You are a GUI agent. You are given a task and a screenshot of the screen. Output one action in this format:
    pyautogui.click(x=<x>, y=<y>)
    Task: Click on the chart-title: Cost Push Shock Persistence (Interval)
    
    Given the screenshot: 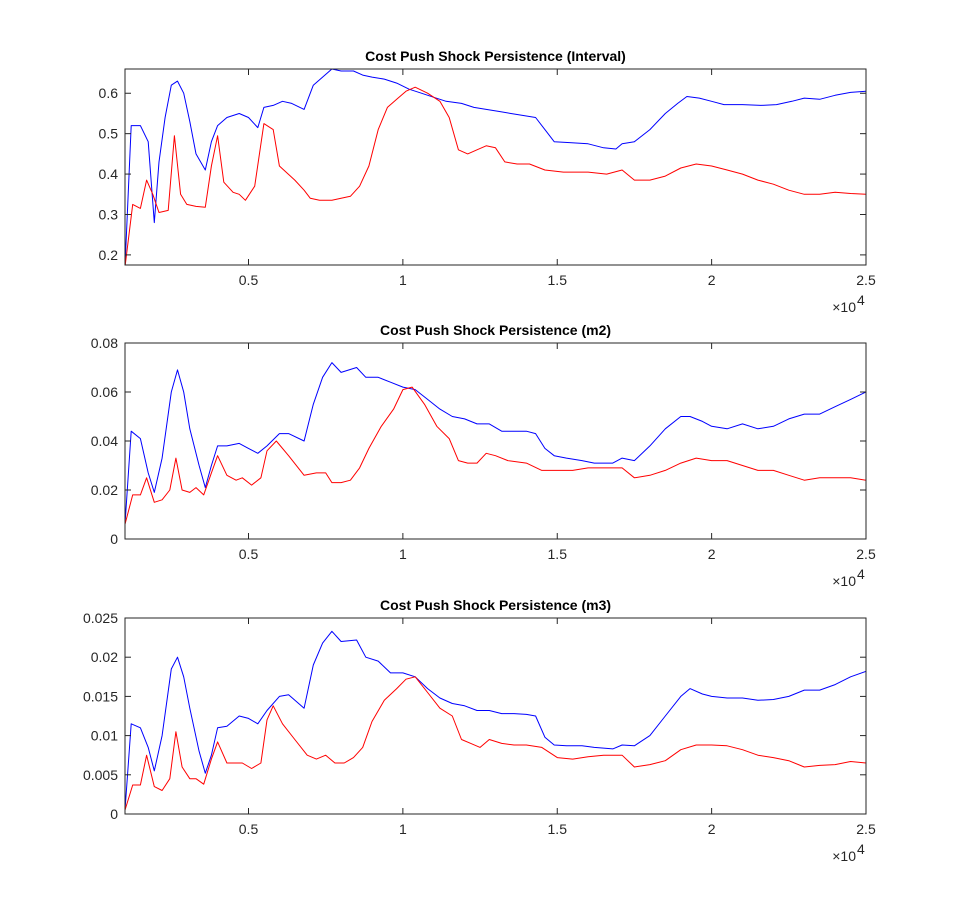 What is the action you would take?
    pyautogui.click(x=495, y=56)
    